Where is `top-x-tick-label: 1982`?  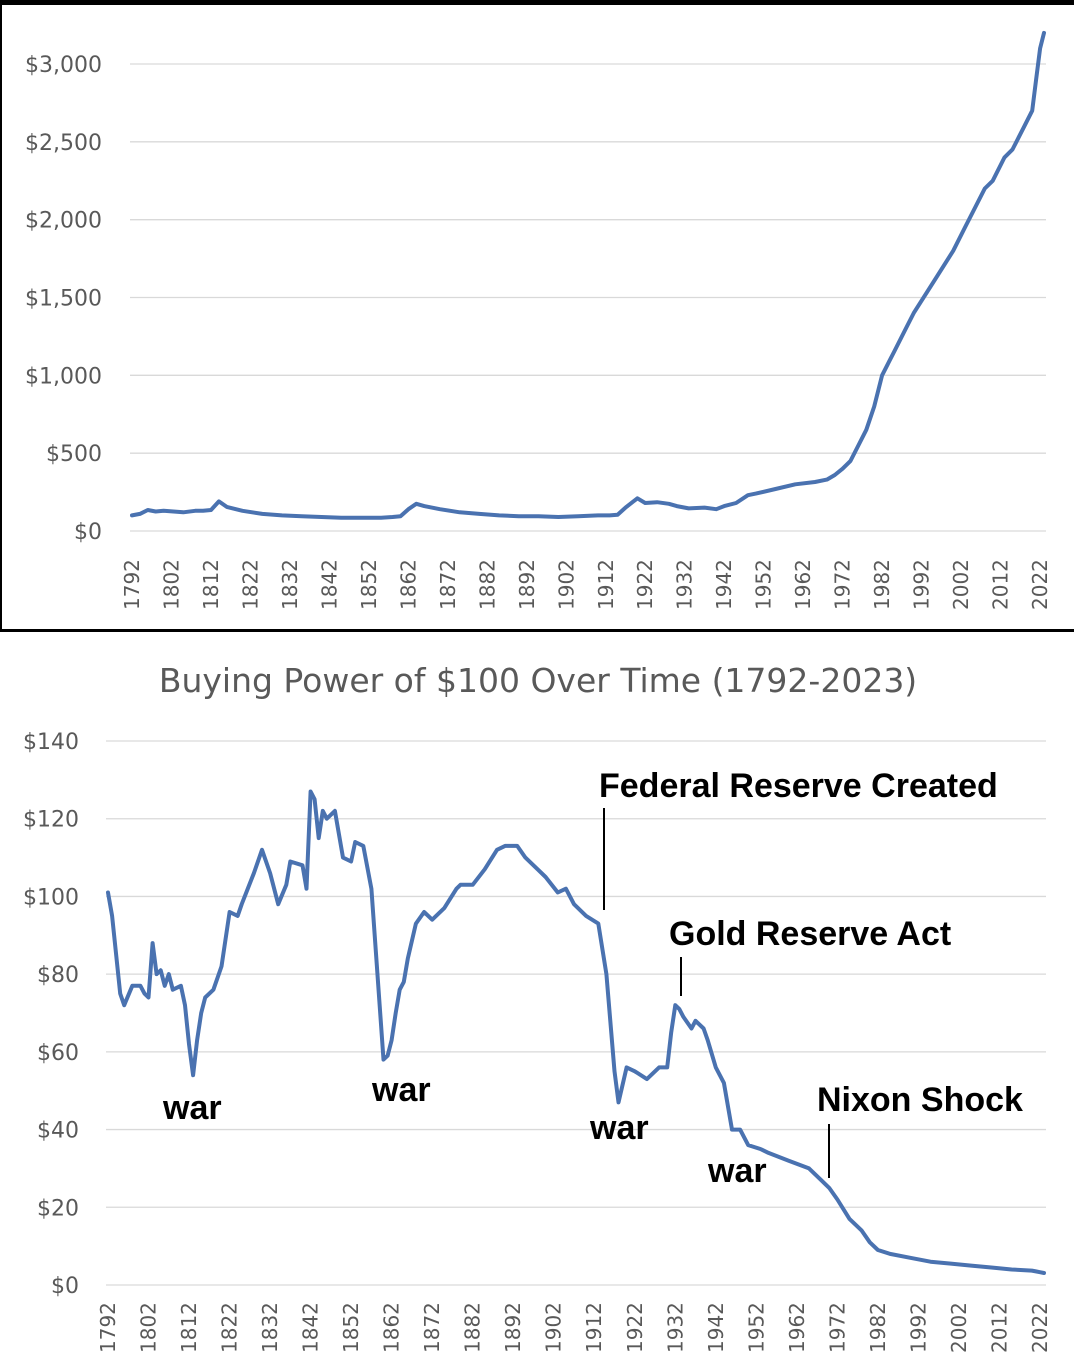 top-x-tick-label: 1982 is located at coordinates (882, 584).